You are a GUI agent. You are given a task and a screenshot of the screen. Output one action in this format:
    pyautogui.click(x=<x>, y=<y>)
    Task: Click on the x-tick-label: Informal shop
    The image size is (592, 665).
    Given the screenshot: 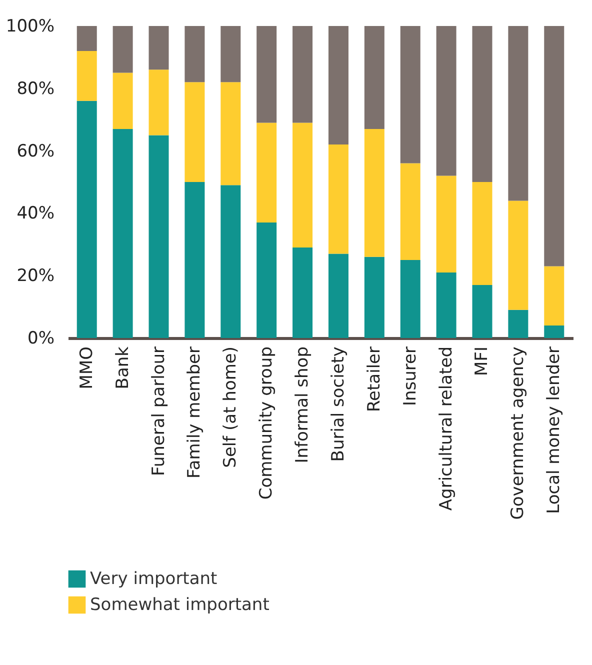 What is the action you would take?
    pyautogui.click(x=302, y=405)
    